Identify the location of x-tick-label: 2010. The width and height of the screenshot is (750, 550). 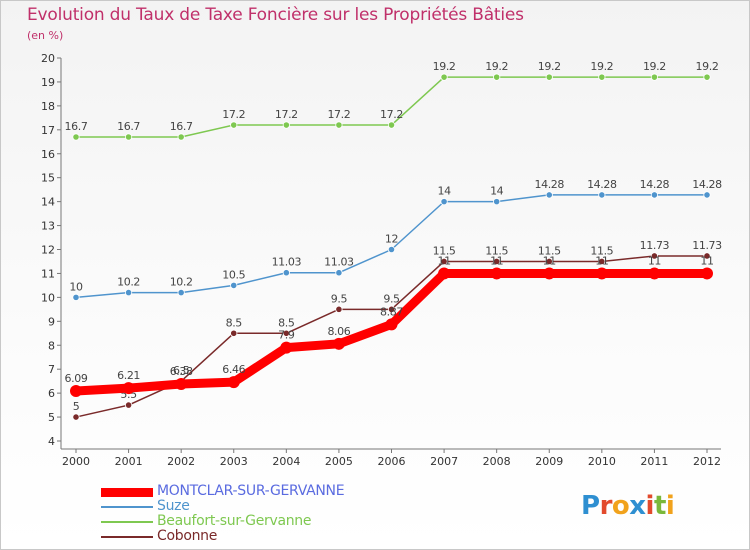
(602, 461).